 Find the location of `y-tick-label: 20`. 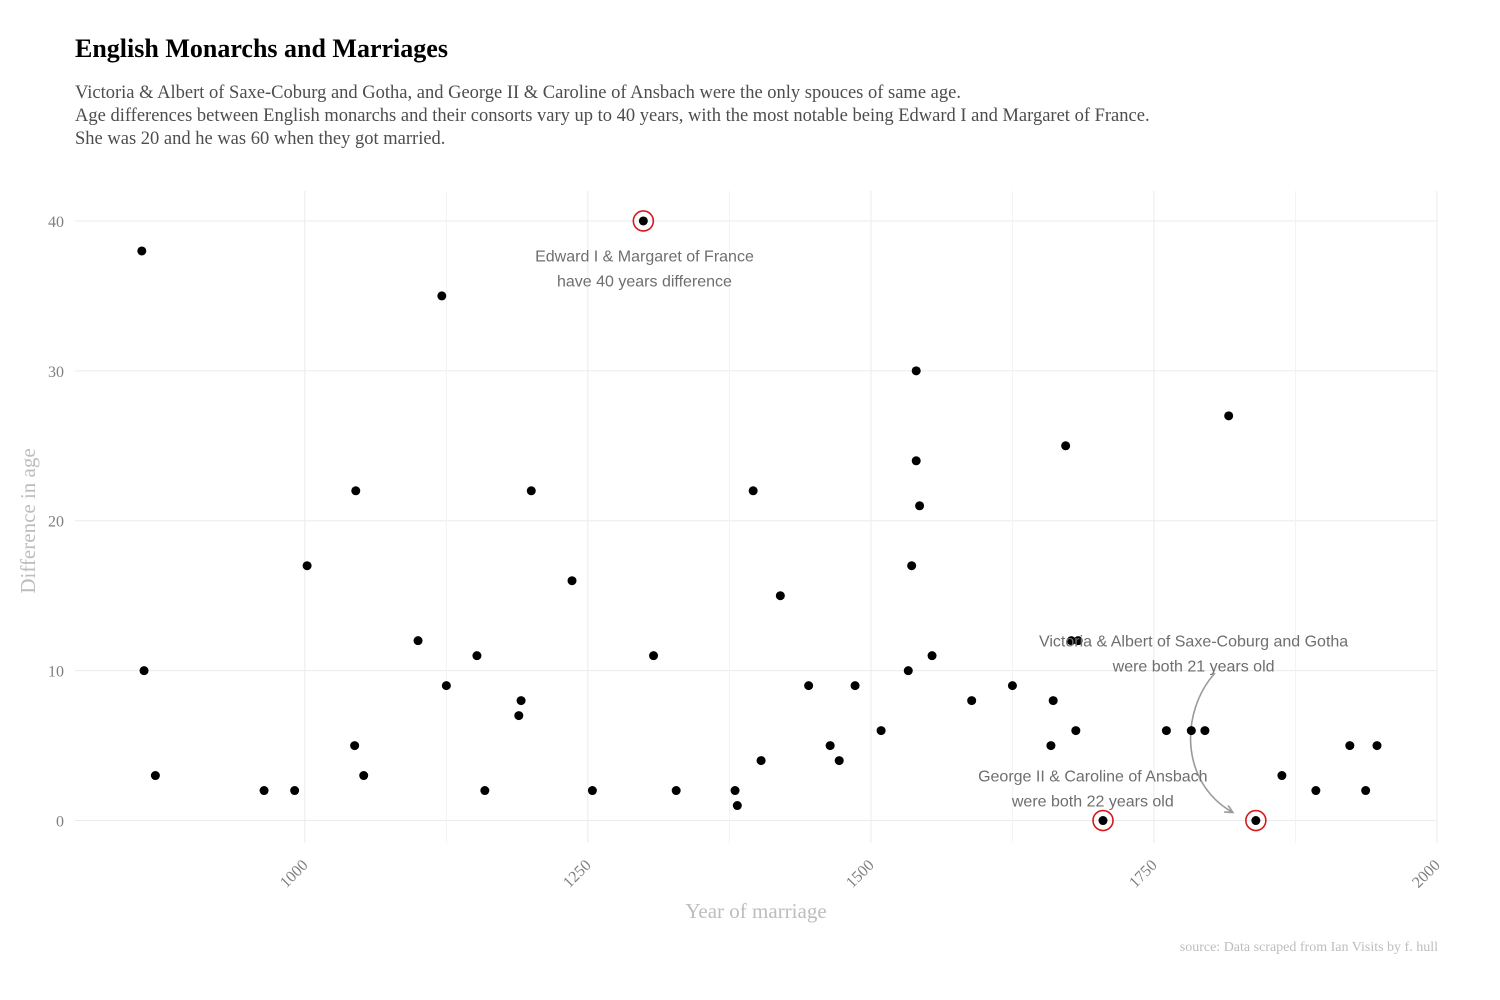

y-tick-label: 20 is located at coordinates (56, 522).